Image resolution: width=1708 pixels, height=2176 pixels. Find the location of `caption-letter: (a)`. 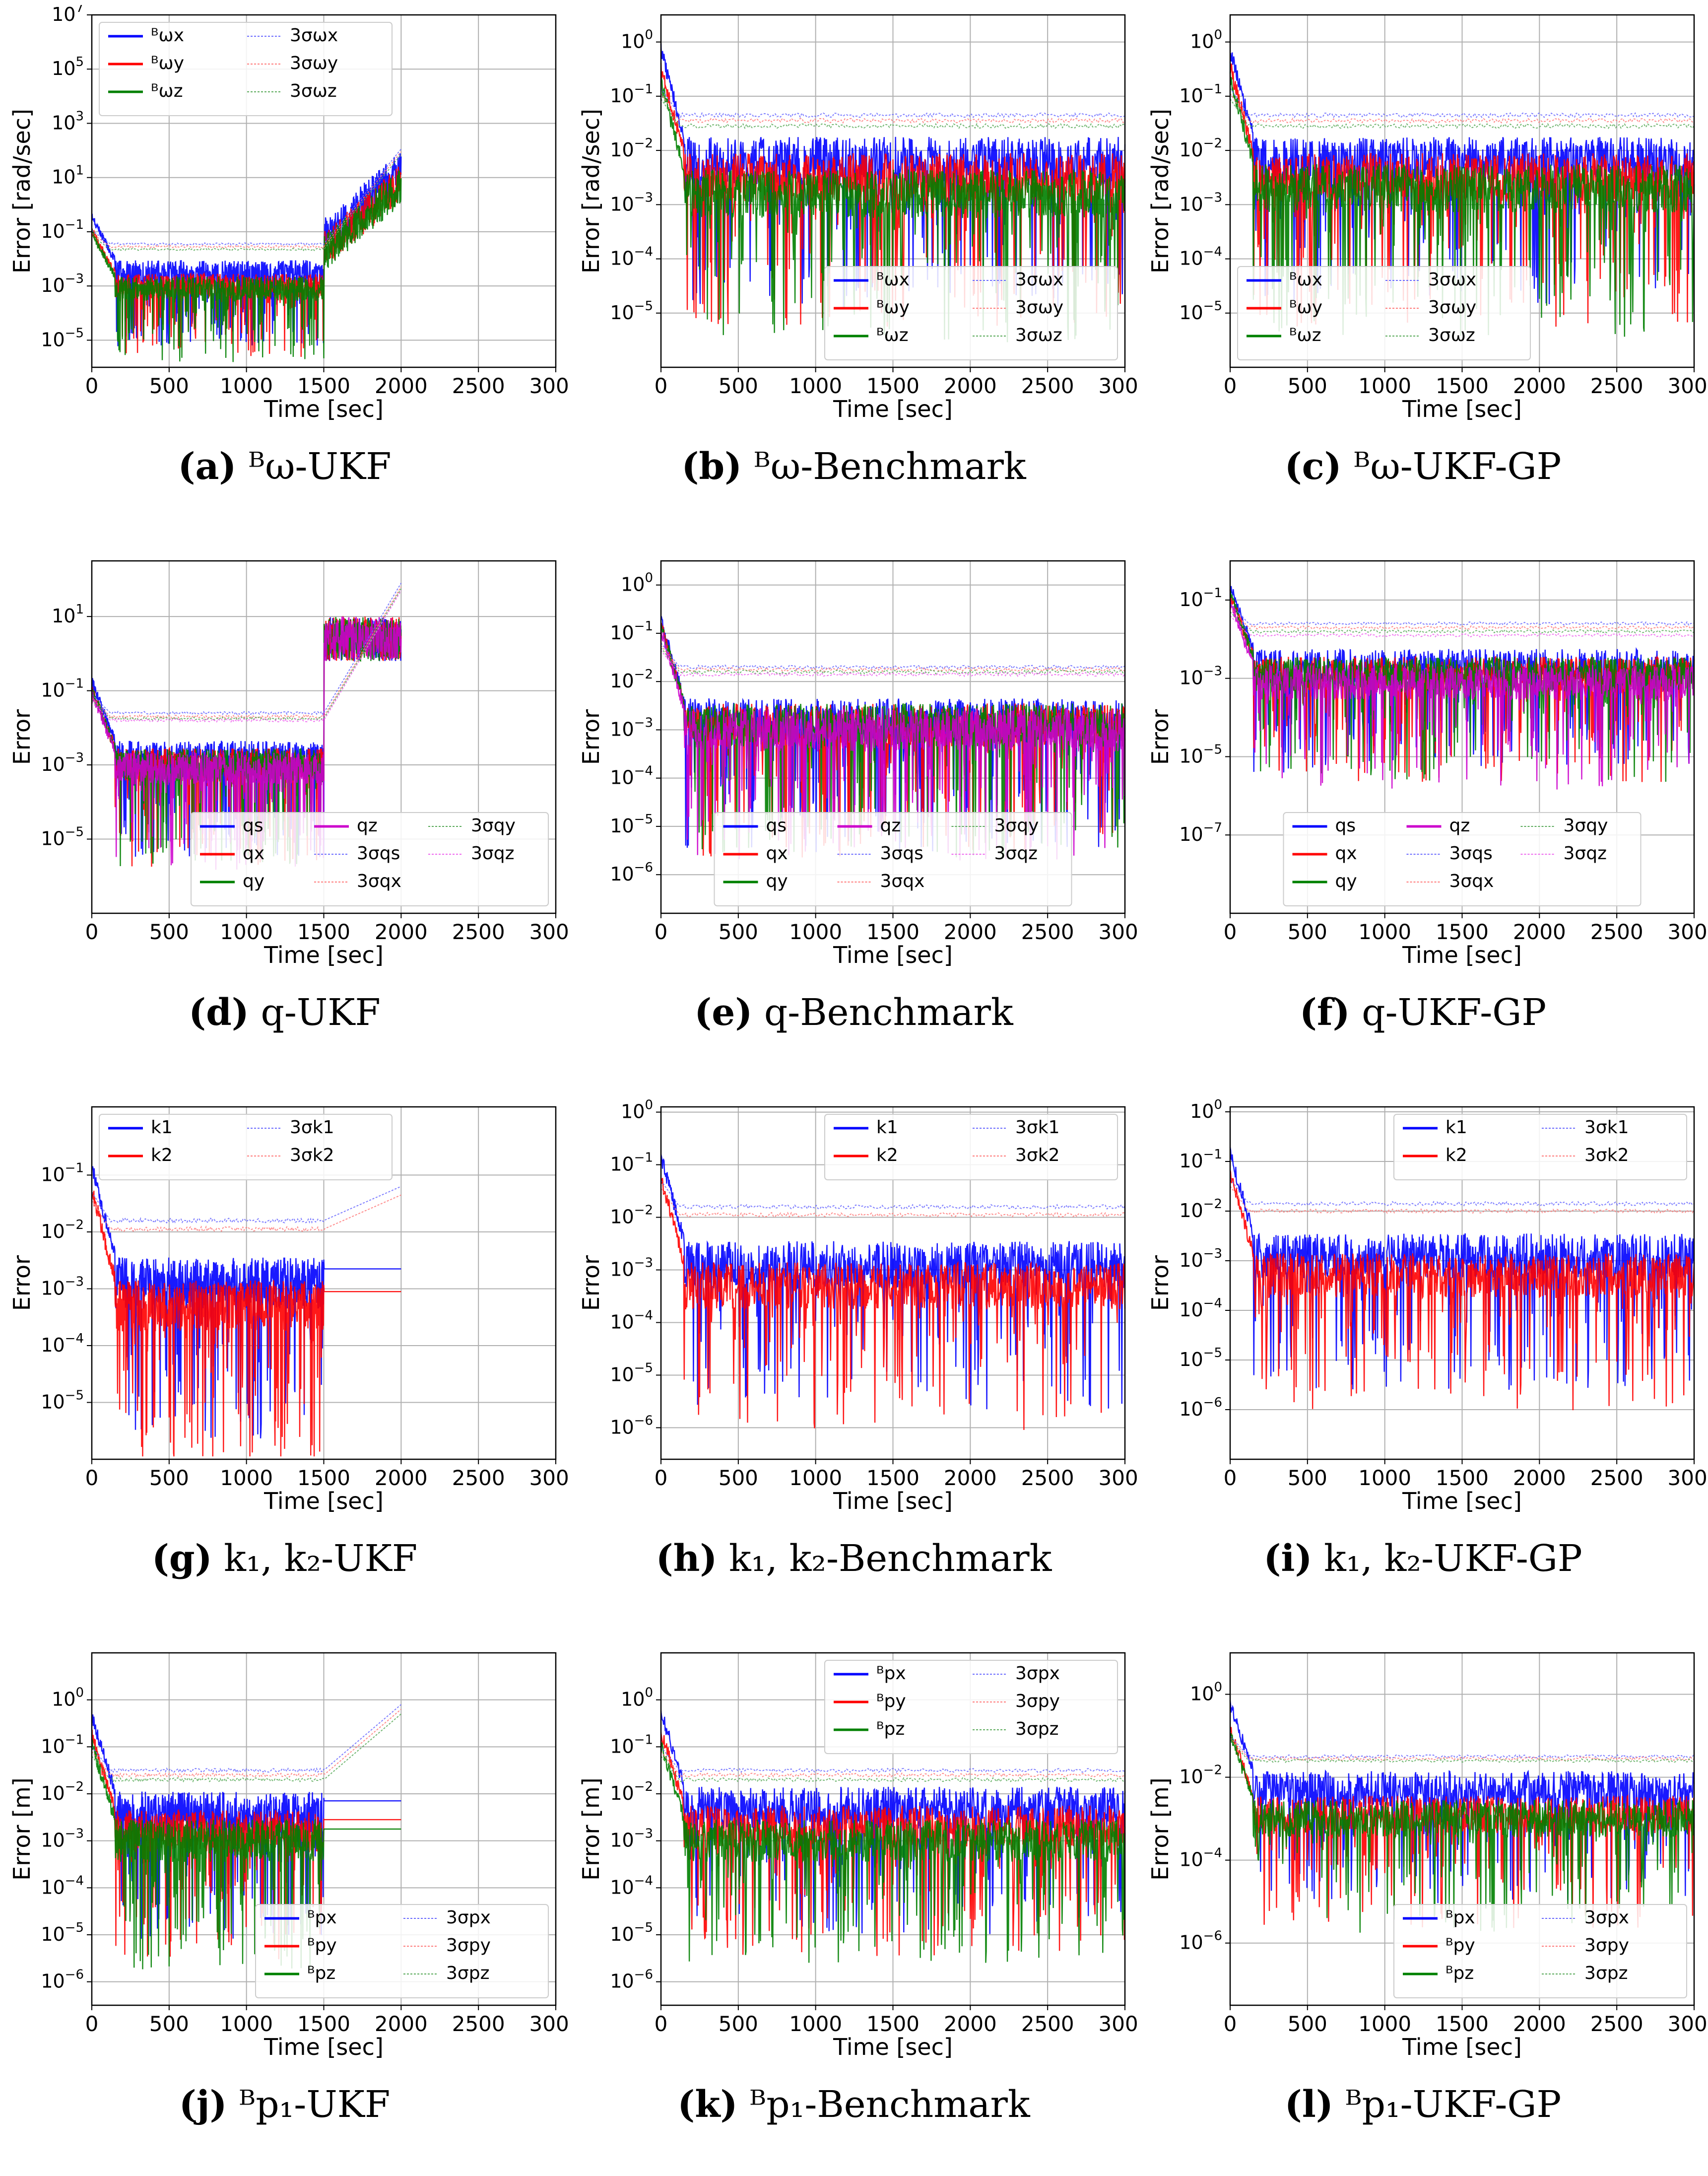

caption-letter: (a) is located at coordinates (208, 466).